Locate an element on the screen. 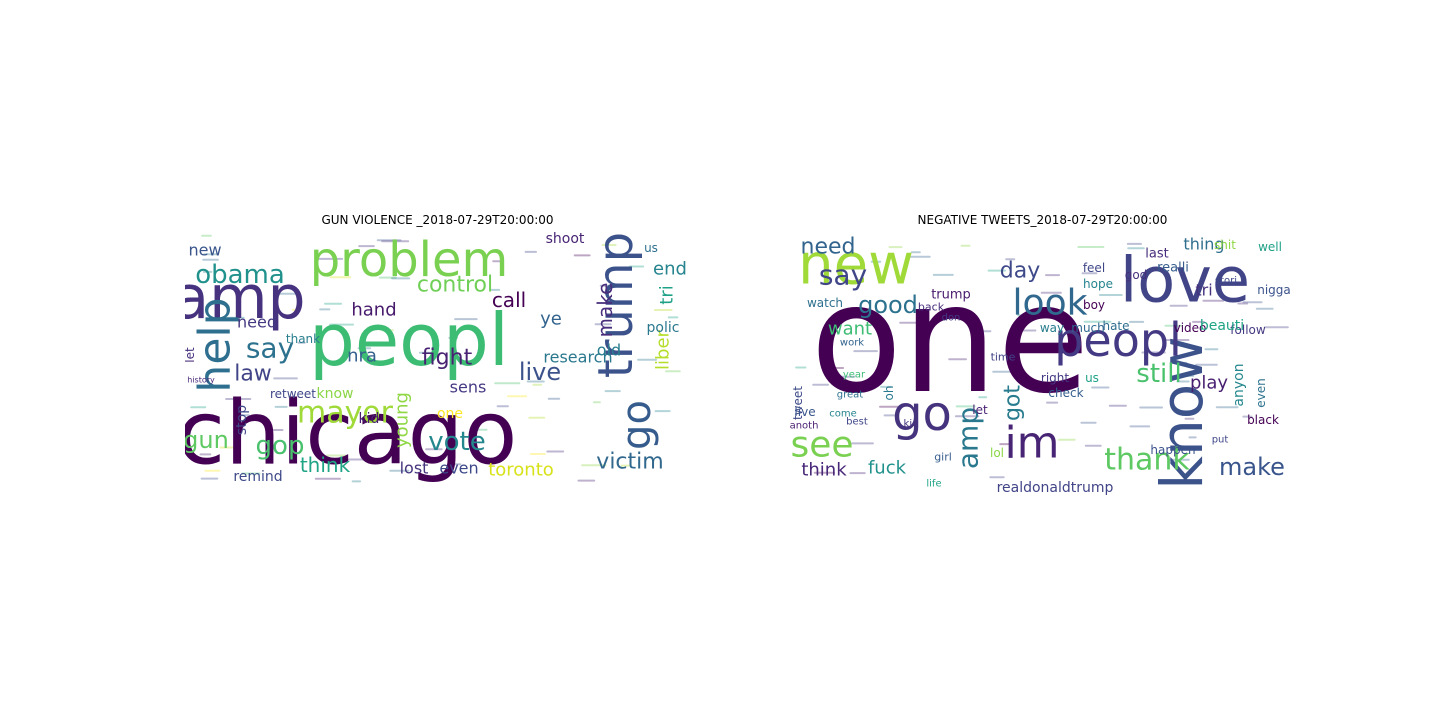 This screenshot has height=720, width=1440. wordcloud-word: check is located at coordinates (1065, 393).